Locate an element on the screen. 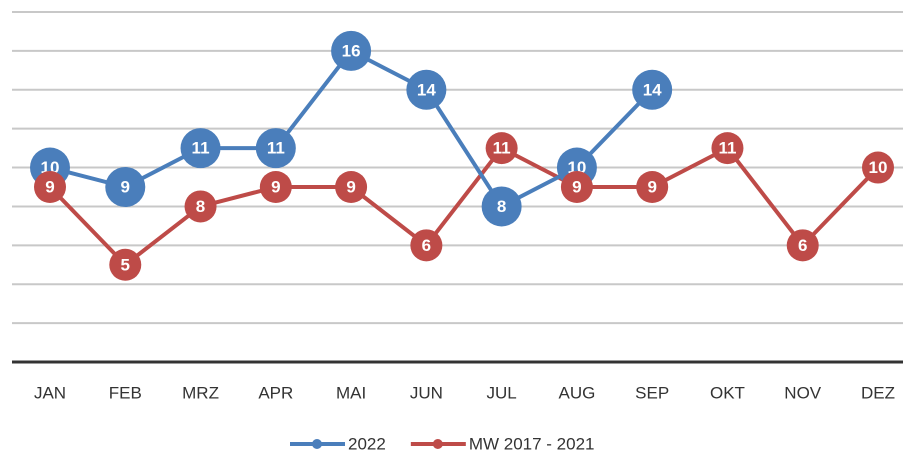  x-tick-label: MRZ is located at coordinates (200, 392).